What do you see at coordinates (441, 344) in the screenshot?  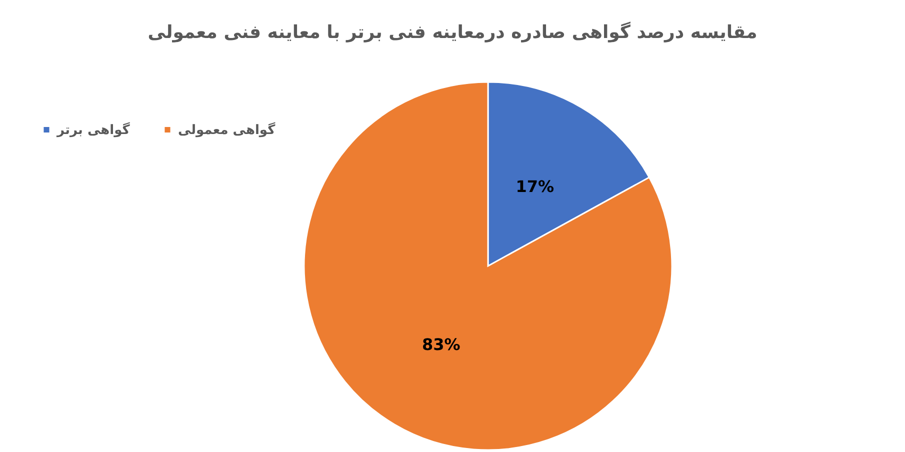 I see `data-label: 83%` at bounding box center [441, 344].